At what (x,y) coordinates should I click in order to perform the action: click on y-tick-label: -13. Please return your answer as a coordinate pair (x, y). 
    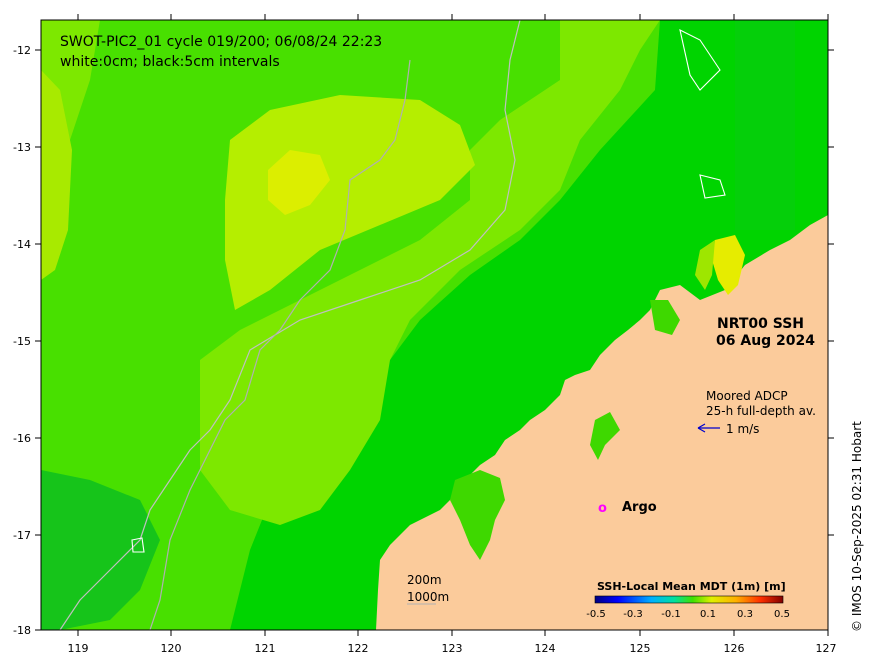
    Looking at the image, I should click on (22, 147).